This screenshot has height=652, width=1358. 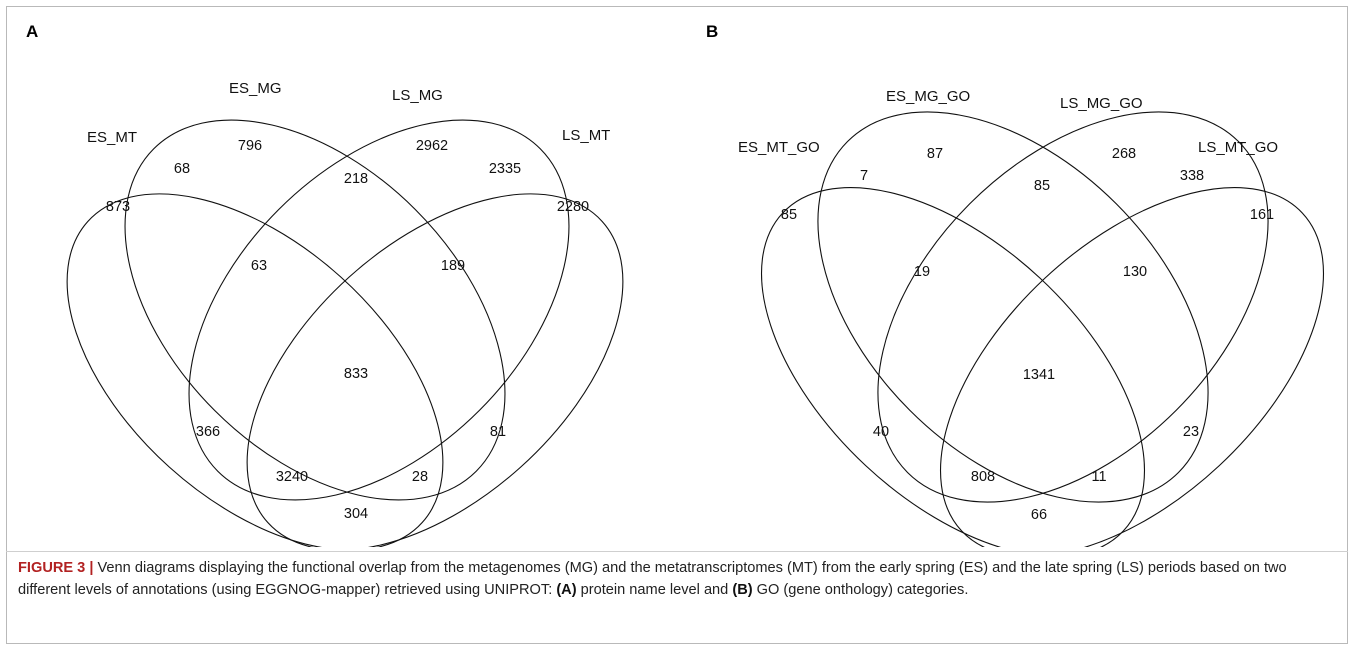 What do you see at coordinates (779, 147) in the screenshot?
I see `set-label: ES_MT_GO` at bounding box center [779, 147].